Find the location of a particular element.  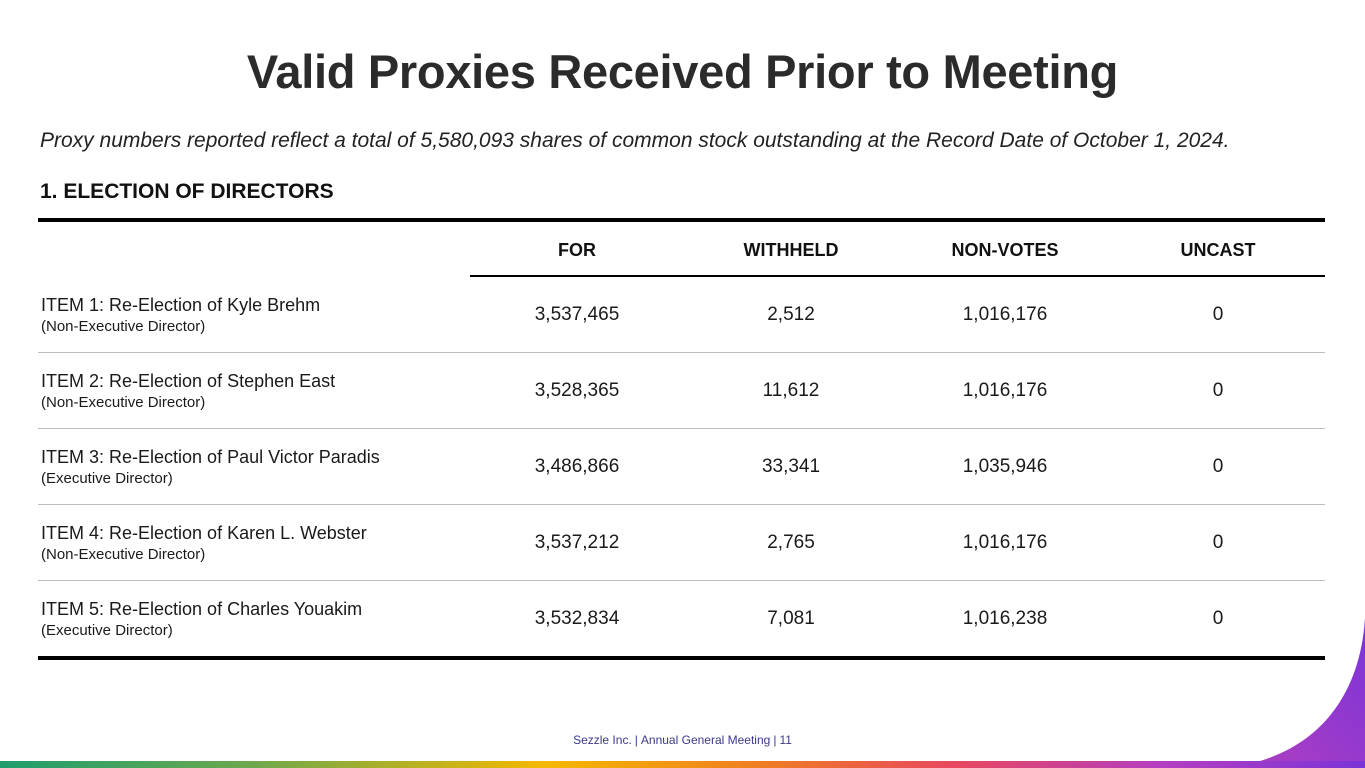

section-heading: 1. ELECTION OF DIRECTORS is located at coordinates (187, 191).